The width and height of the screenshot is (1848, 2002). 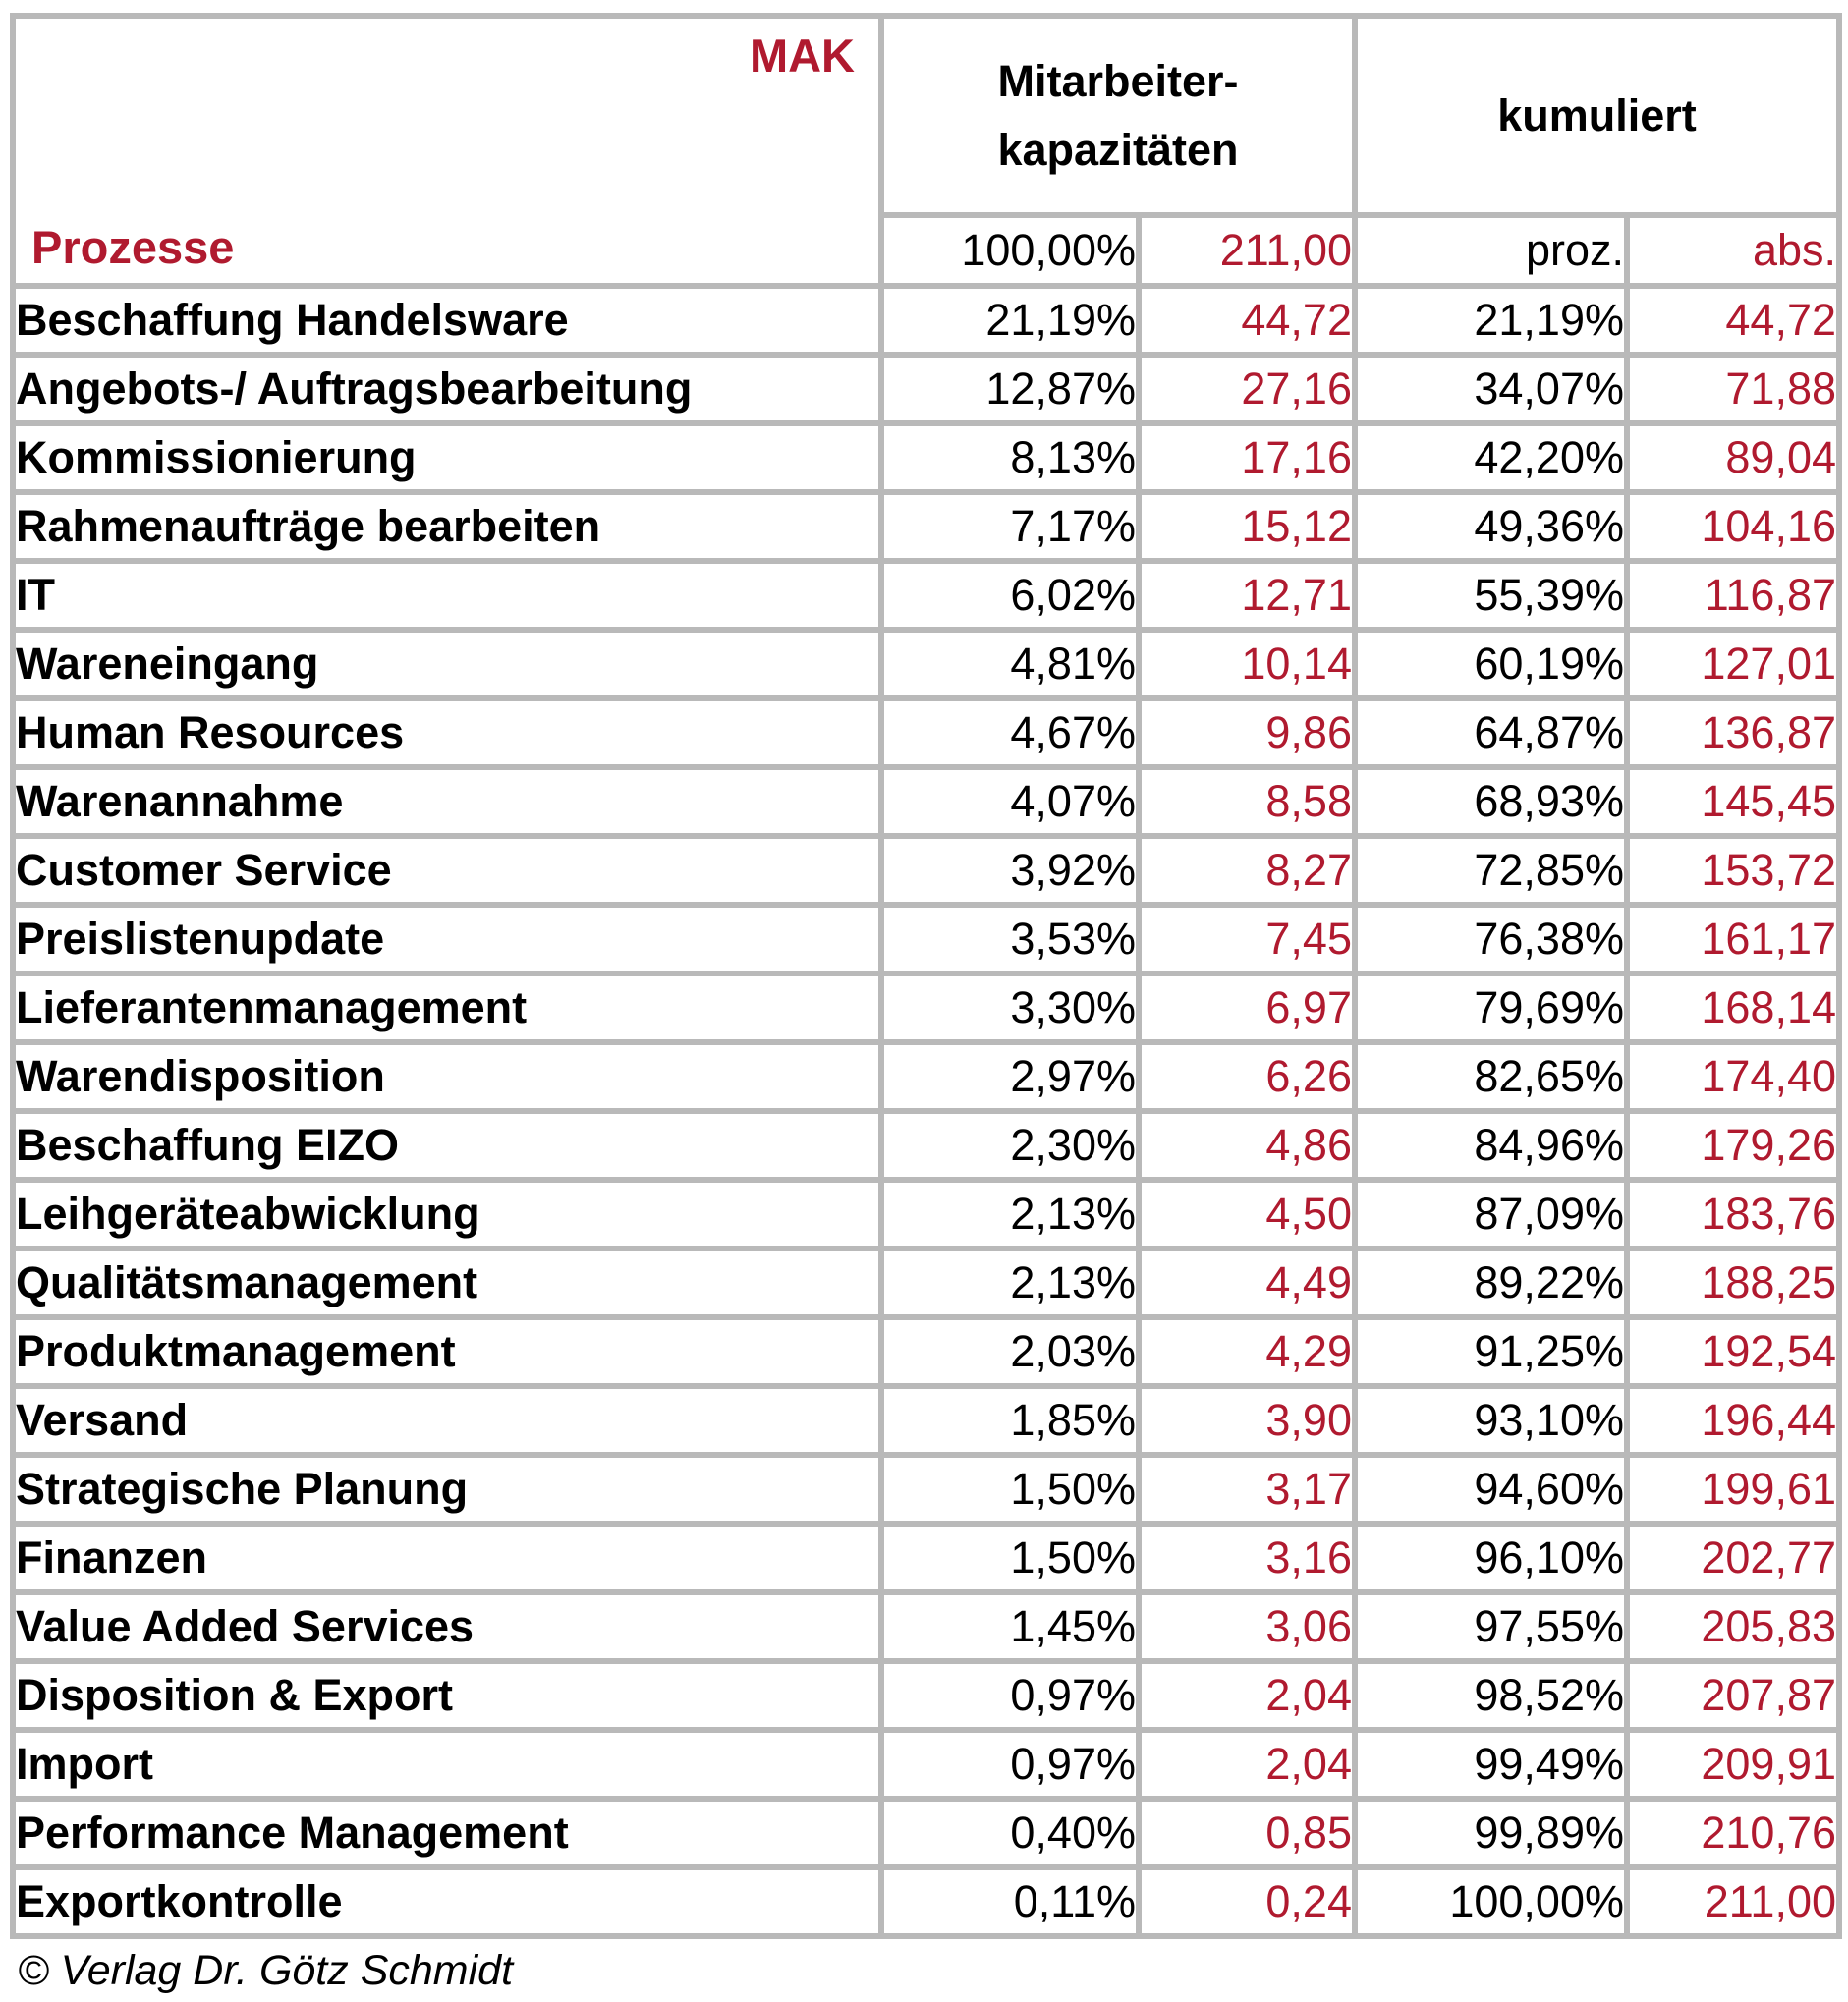 I want to click on capacity-absolute-cell: 7,45, so click(x=1247, y=939).